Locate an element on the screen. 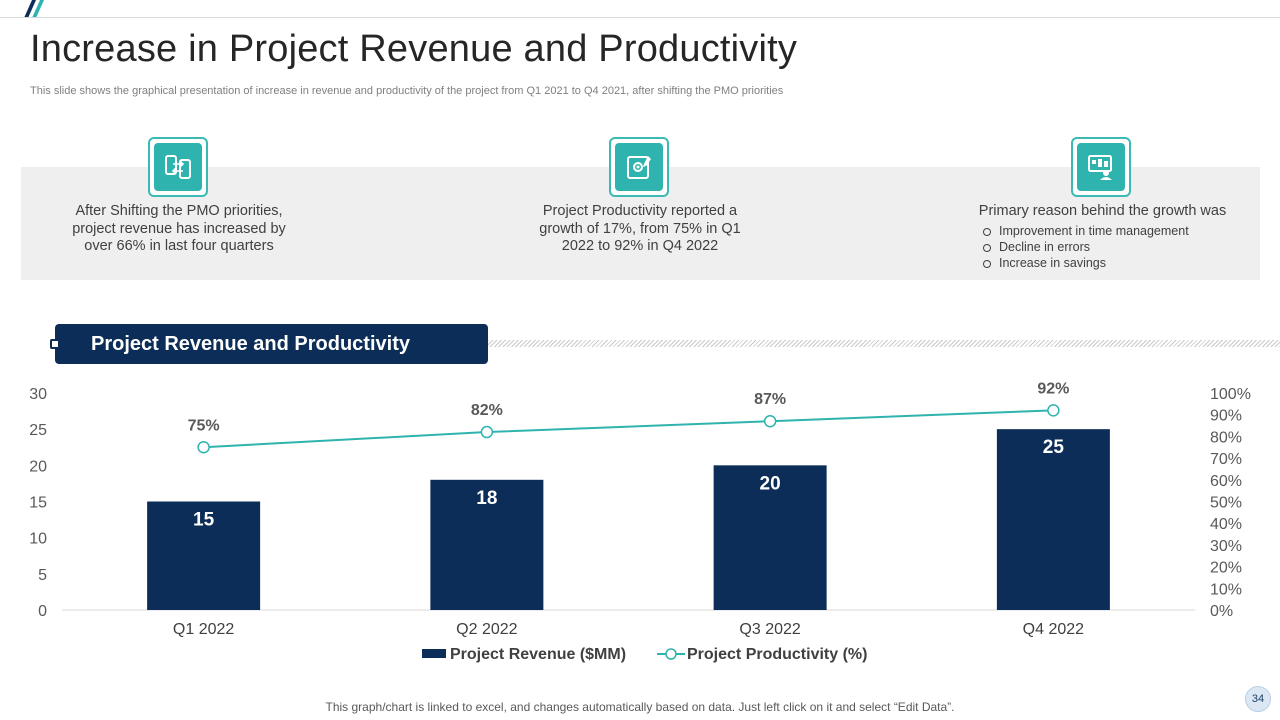 Image resolution: width=1280 pixels, height=720 pixels. y-left-tick-label: 30 is located at coordinates (38, 394).